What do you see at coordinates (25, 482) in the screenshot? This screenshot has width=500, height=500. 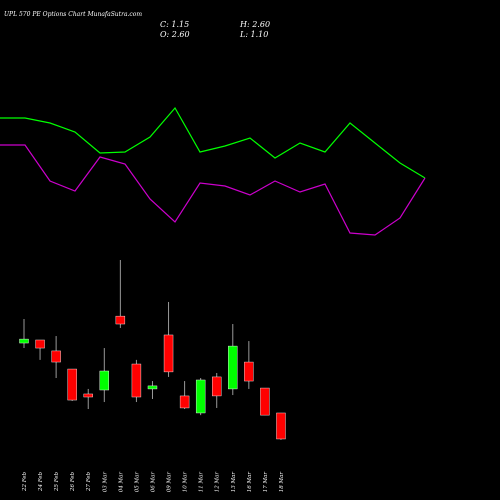 I see `x-tick-label: 22 Feb` at bounding box center [25, 482].